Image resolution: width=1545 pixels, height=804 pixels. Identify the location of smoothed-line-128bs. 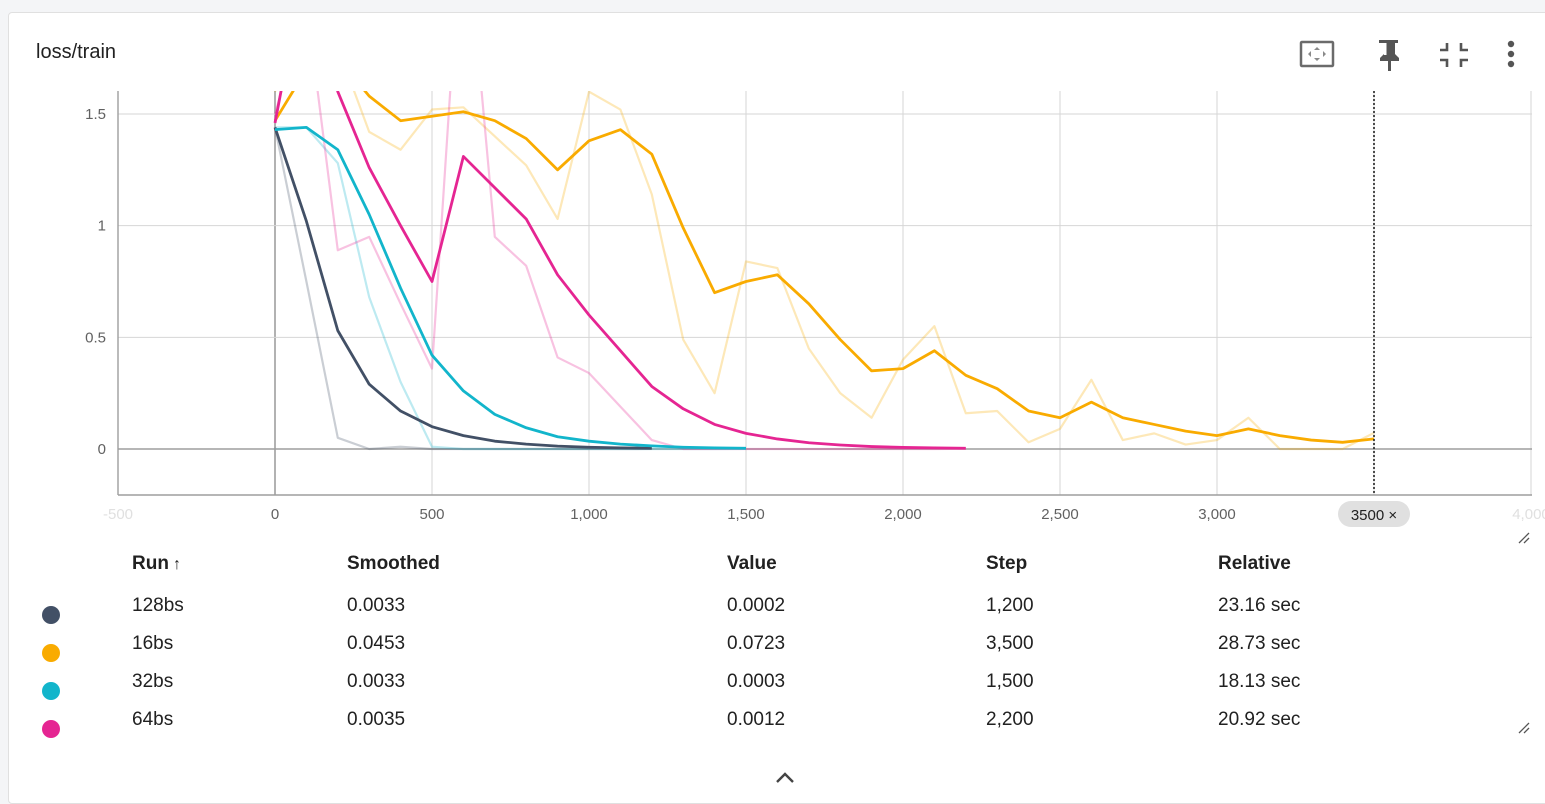
(462, 288).